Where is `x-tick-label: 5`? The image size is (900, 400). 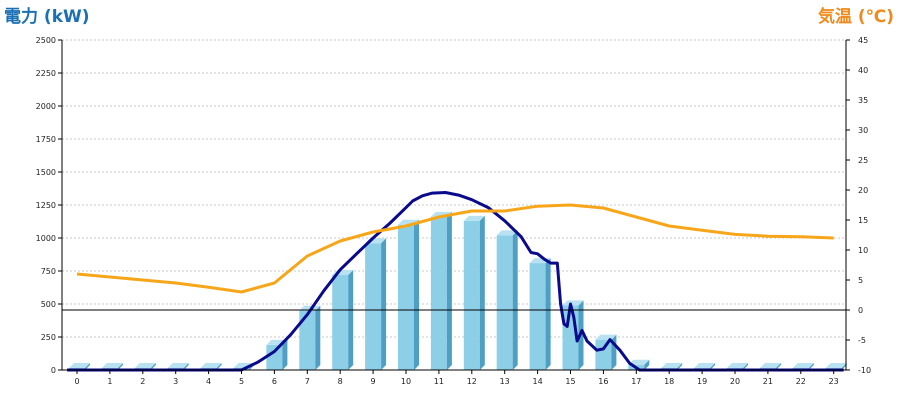 x-tick-label: 5 is located at coordinates (241, 381).